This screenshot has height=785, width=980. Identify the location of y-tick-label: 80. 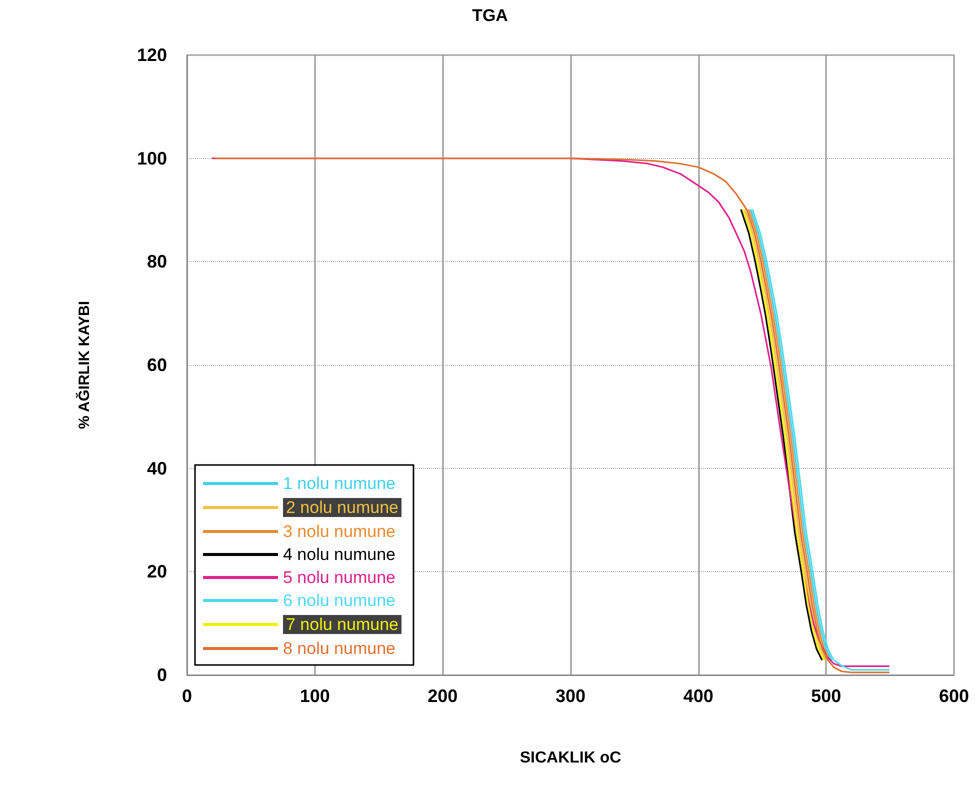
(156, 262).